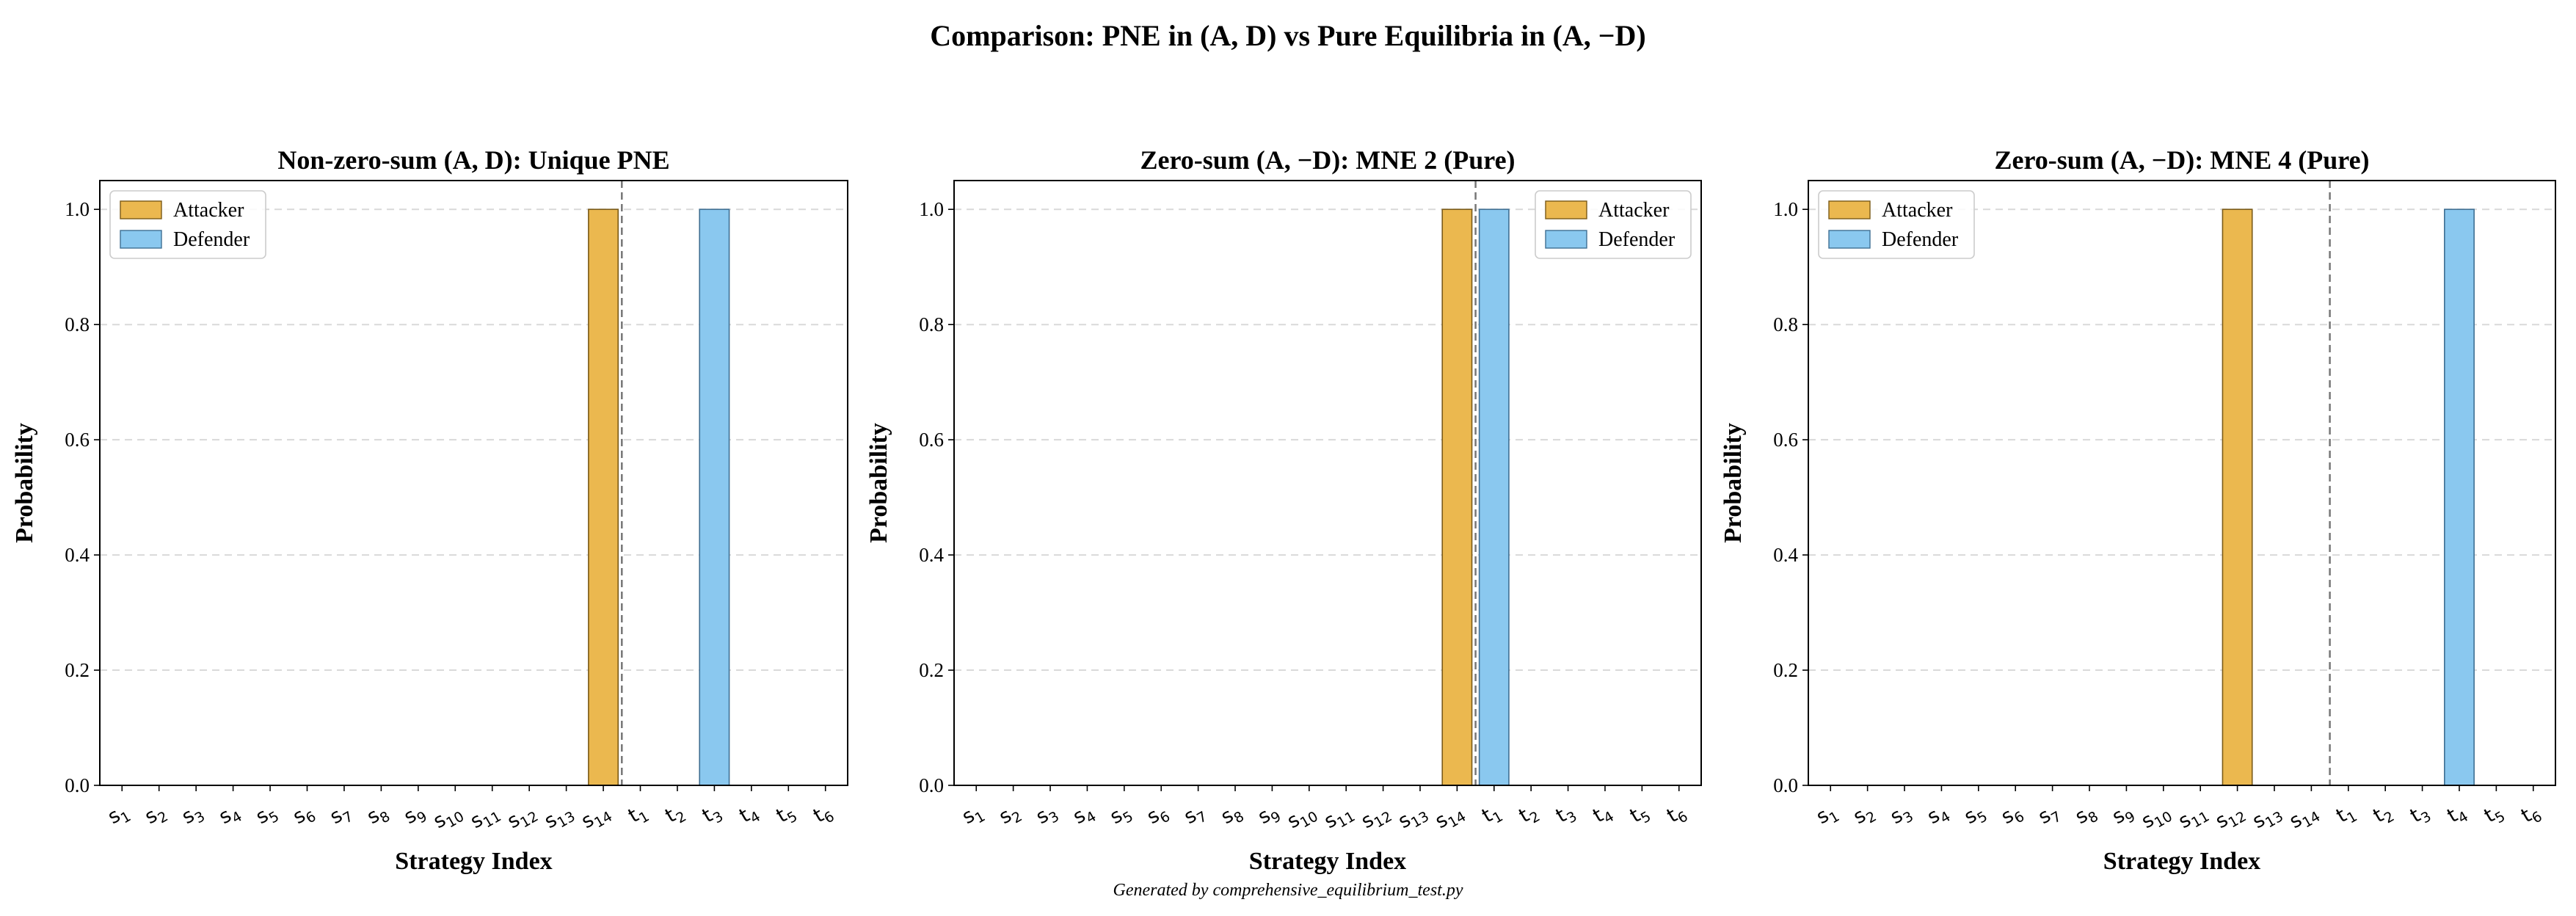 Image resolution: width=2576 pixels, height=916 pixels. I want to click on panel-title: Non-zero-sum (A, D): Unique PNE, so click(473, 160).